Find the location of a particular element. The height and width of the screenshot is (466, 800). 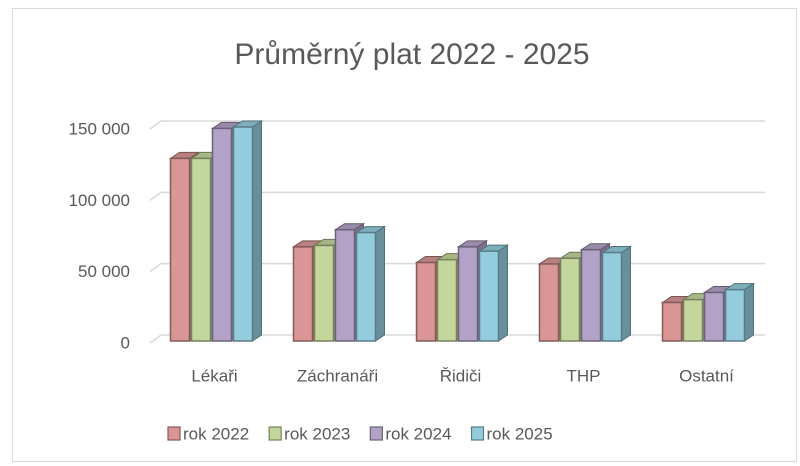

y-tick-label: 0 is located at coordinates (125, 342).